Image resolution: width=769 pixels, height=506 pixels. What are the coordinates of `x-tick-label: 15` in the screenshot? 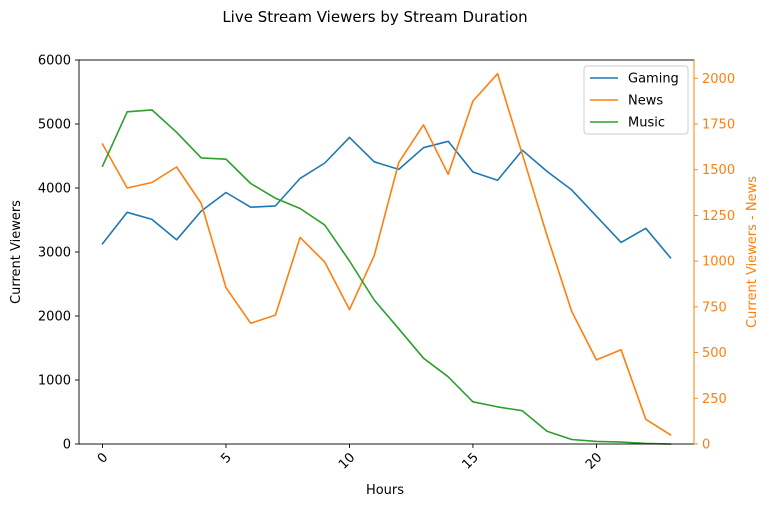 It's located at (470, 461).